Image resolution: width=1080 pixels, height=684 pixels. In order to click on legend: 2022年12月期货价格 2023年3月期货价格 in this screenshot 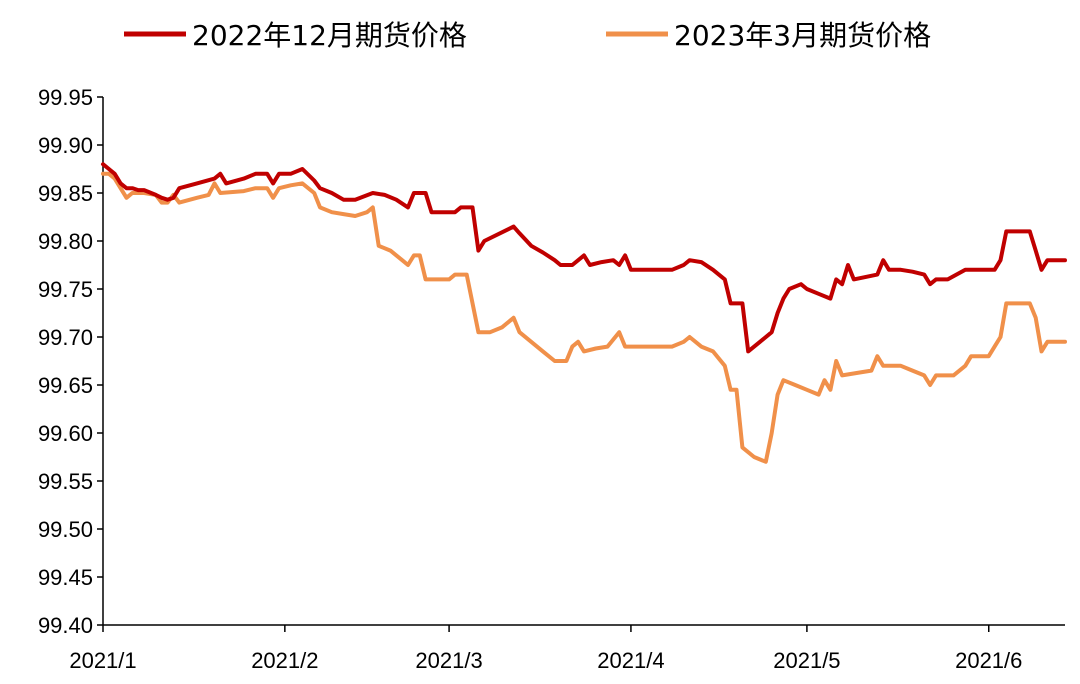, I will do `click(527, 35)`.